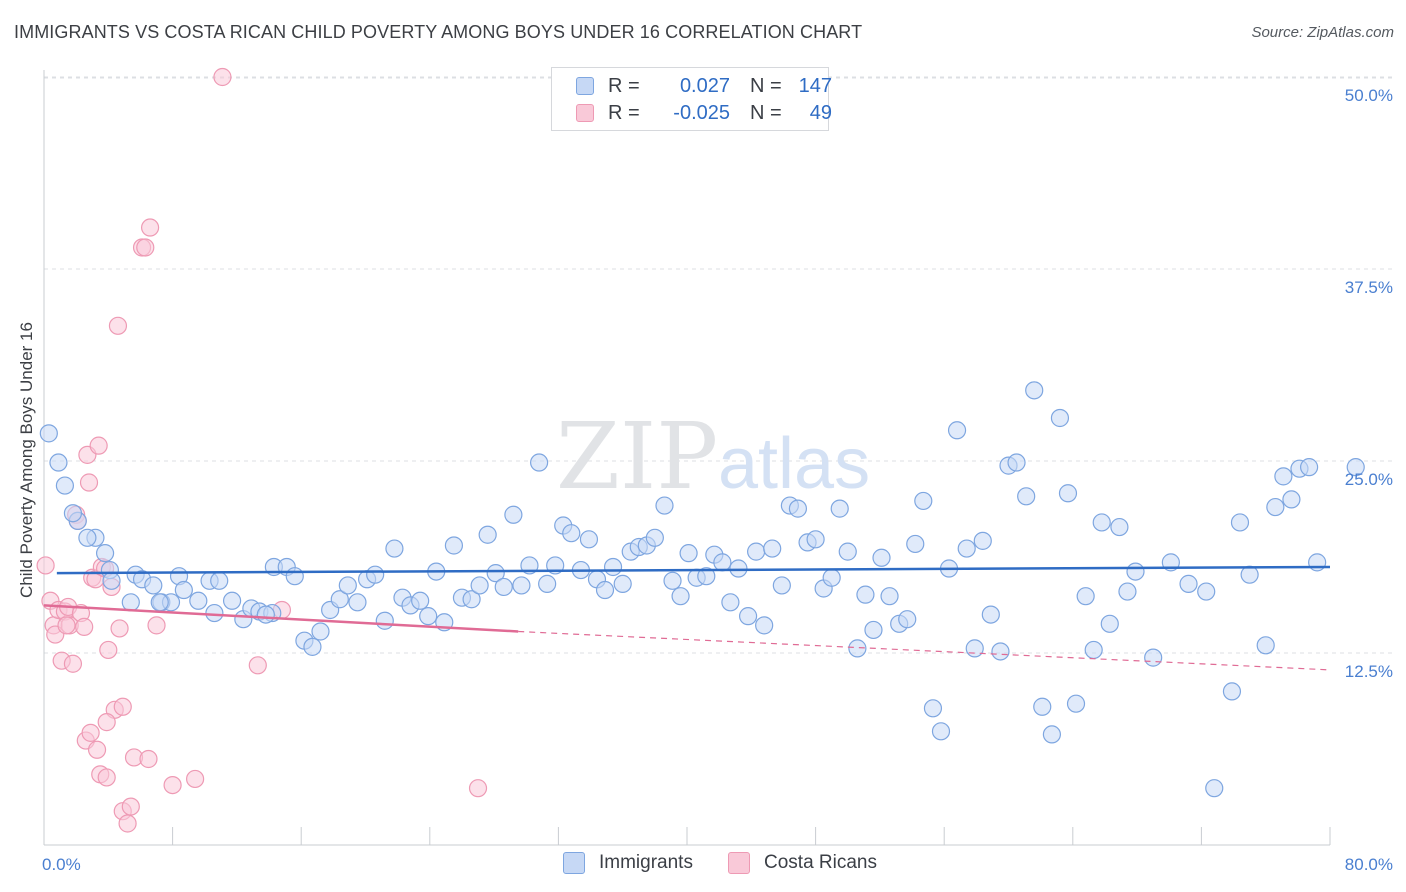 Image resolution: width=1406 pixels, height=892 pixels. I want to click on trend-lines, so click(687, 618).